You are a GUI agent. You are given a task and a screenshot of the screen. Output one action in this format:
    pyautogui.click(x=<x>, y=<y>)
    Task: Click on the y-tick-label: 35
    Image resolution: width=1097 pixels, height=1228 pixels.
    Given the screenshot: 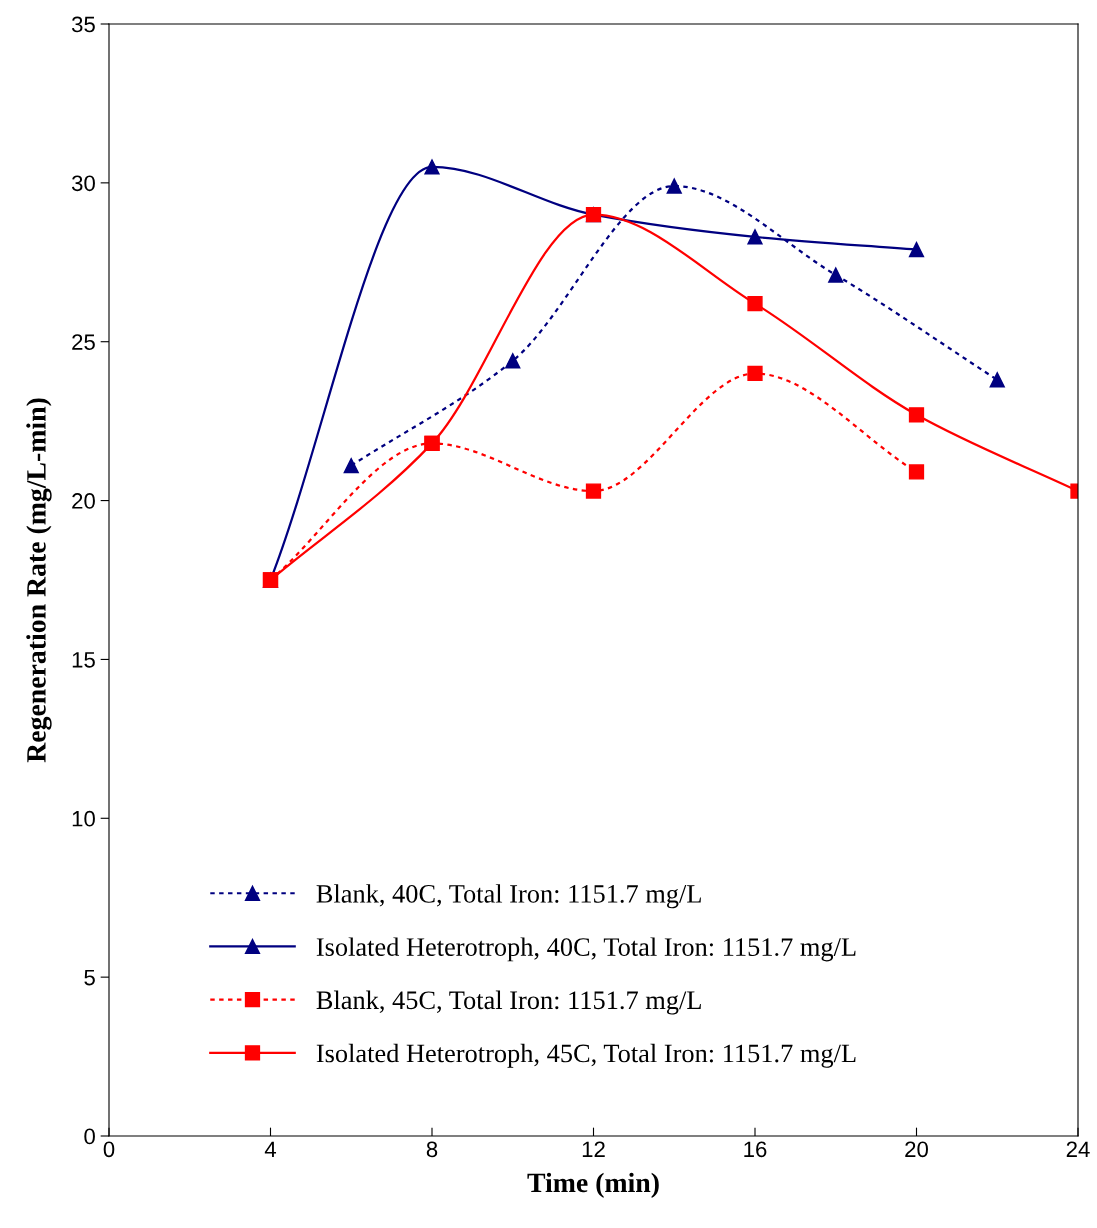 What is the action you would take?
    pyautogui.click(x=83, y=24)
    